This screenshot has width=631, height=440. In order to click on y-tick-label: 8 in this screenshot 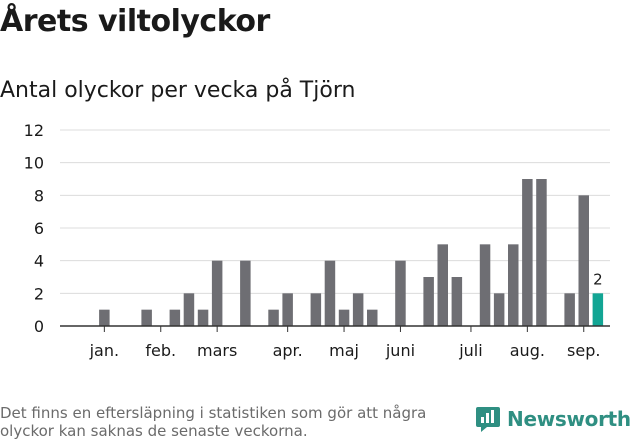, I will do `click(39, 195)`.